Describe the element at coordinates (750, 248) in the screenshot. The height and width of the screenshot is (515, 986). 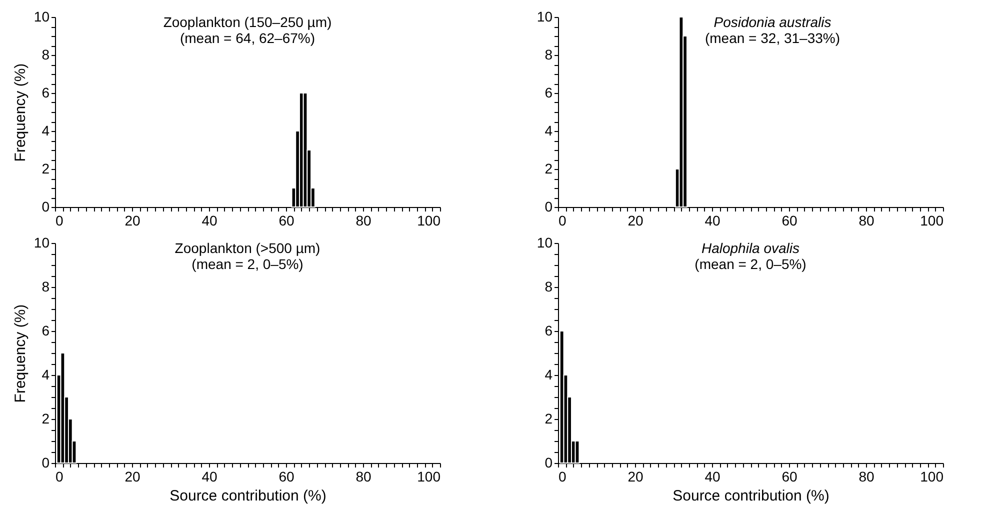
I see `chart-title: Halophila ovalis` at that location.